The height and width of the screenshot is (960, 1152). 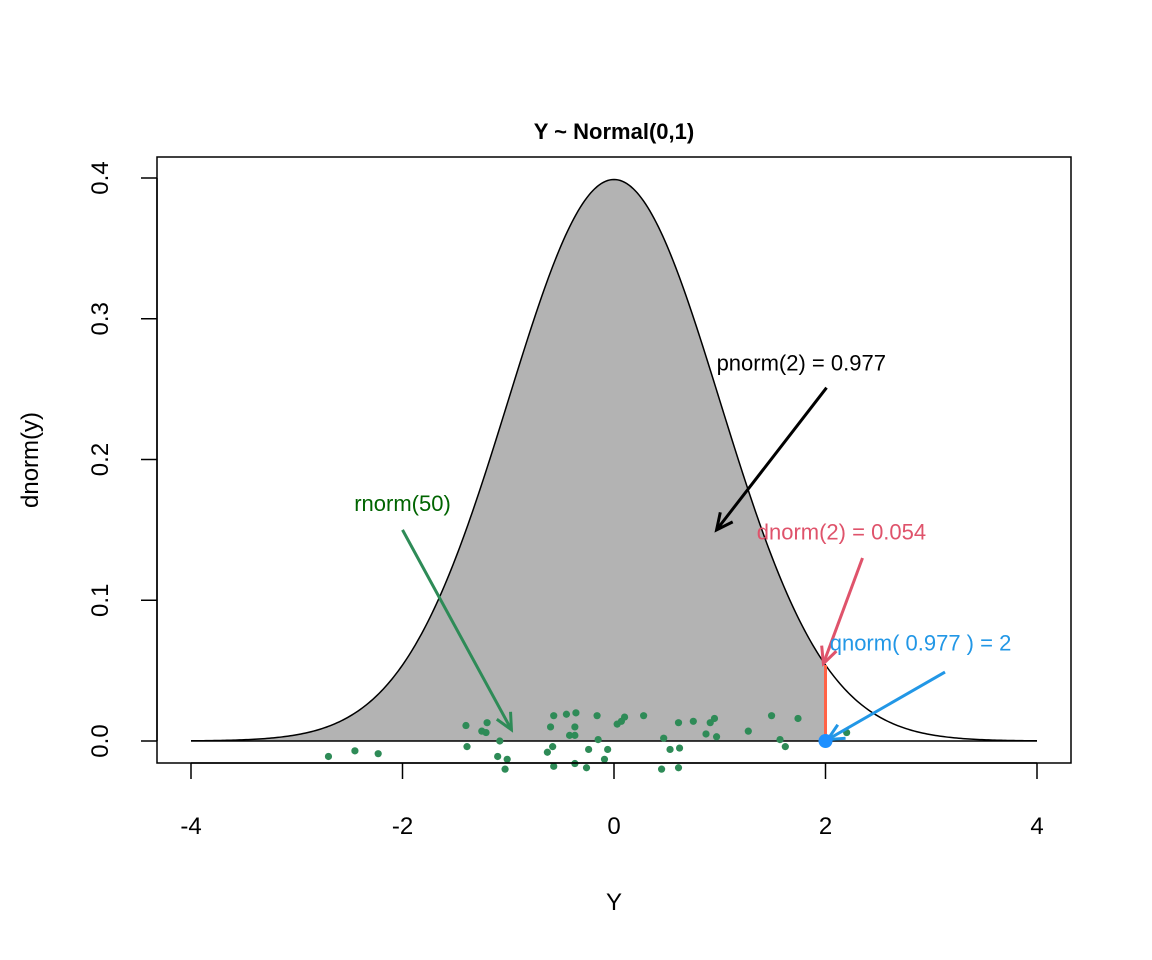 I want to click on y-tick-label: 0.3, so click(x=100, y=318).